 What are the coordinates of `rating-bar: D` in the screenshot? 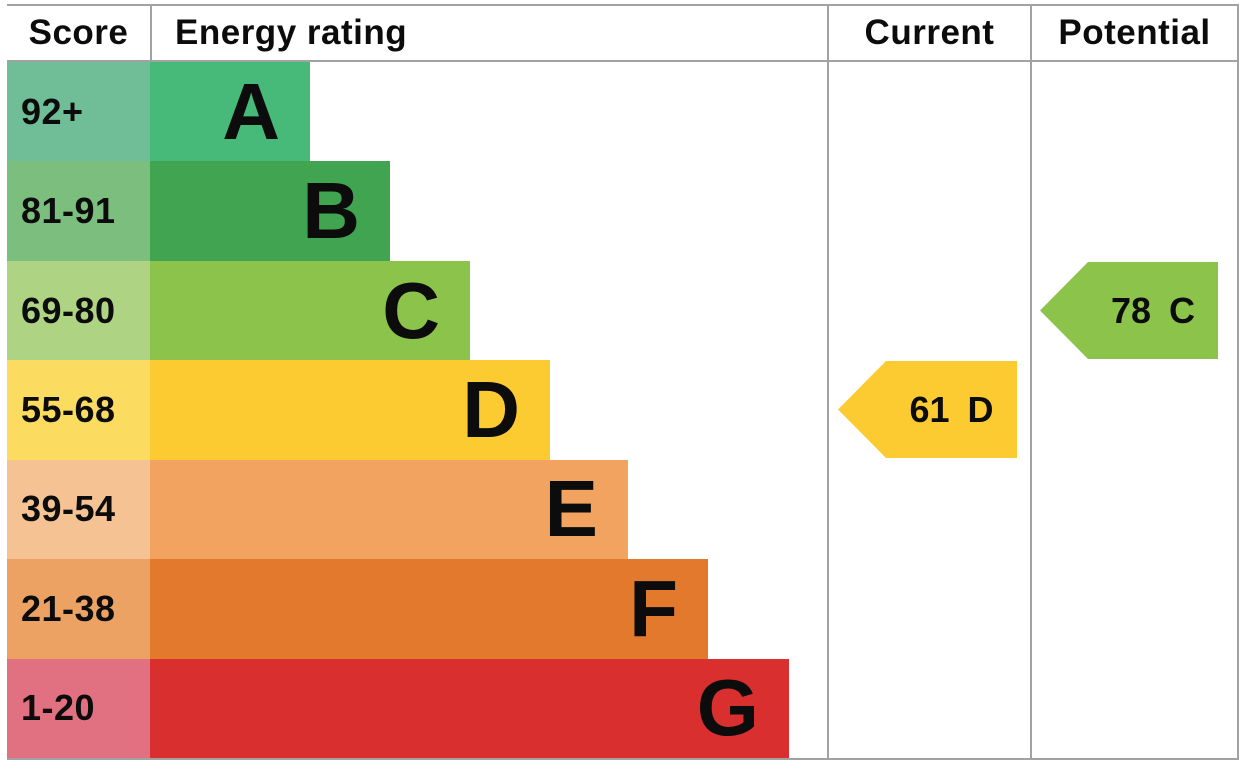 It's located at (350, 410).